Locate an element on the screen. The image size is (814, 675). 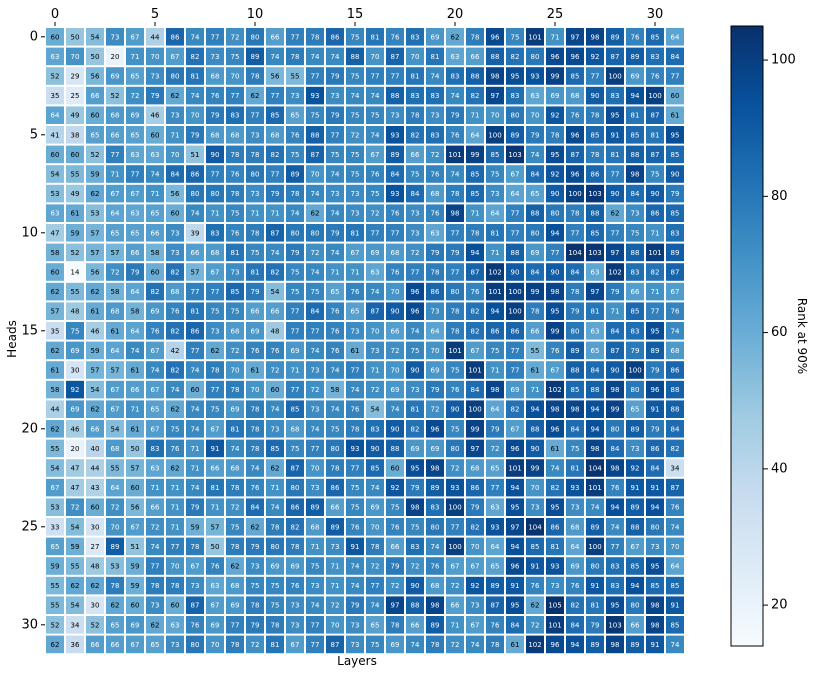
cell-value-label: 102 is located at coordinates (534, 645).